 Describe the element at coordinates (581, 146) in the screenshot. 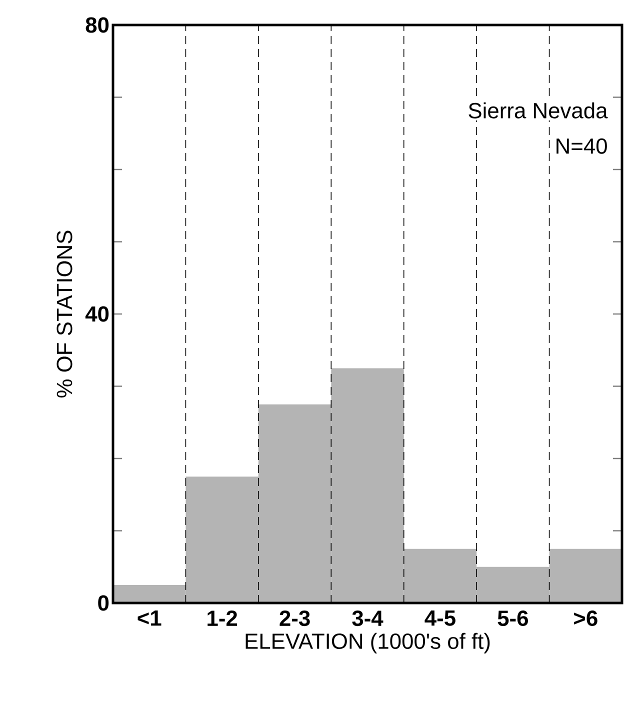

I see `annotation: N=40` at that location.